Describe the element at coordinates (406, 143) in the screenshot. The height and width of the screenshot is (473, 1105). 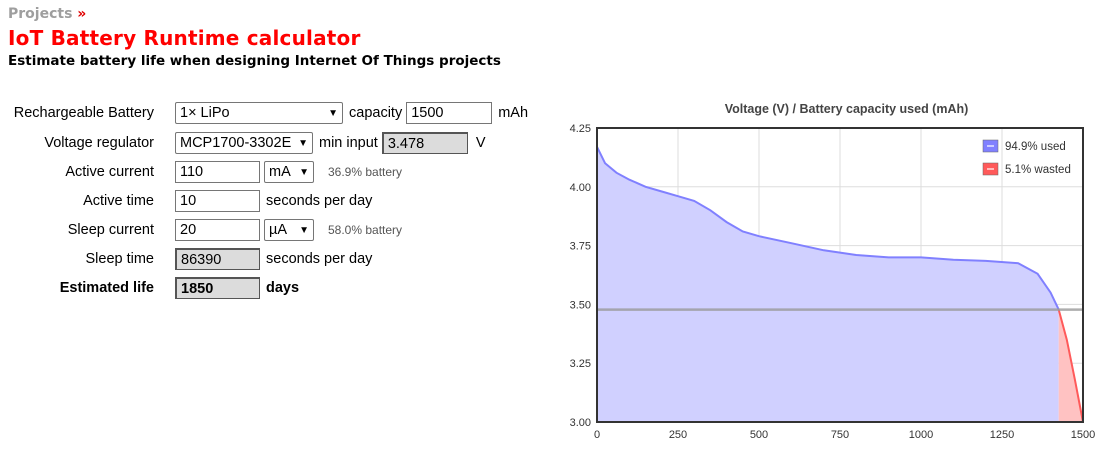
I see `min-input-value: 3.478` at that location.